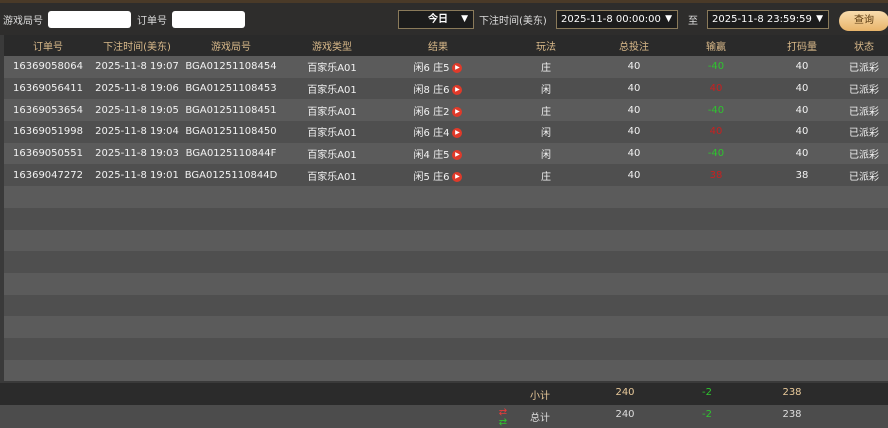 The image size is (888, 428). I want to click on period-select: 今日 ▼, so click(436, 19).